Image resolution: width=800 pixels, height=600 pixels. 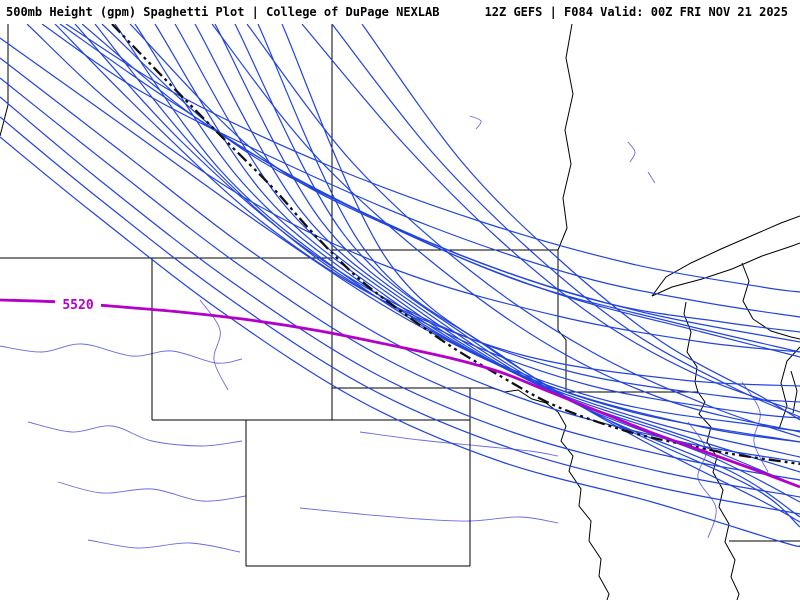 I want to click on river-path-devils-lake, so click(x=475, y=122).